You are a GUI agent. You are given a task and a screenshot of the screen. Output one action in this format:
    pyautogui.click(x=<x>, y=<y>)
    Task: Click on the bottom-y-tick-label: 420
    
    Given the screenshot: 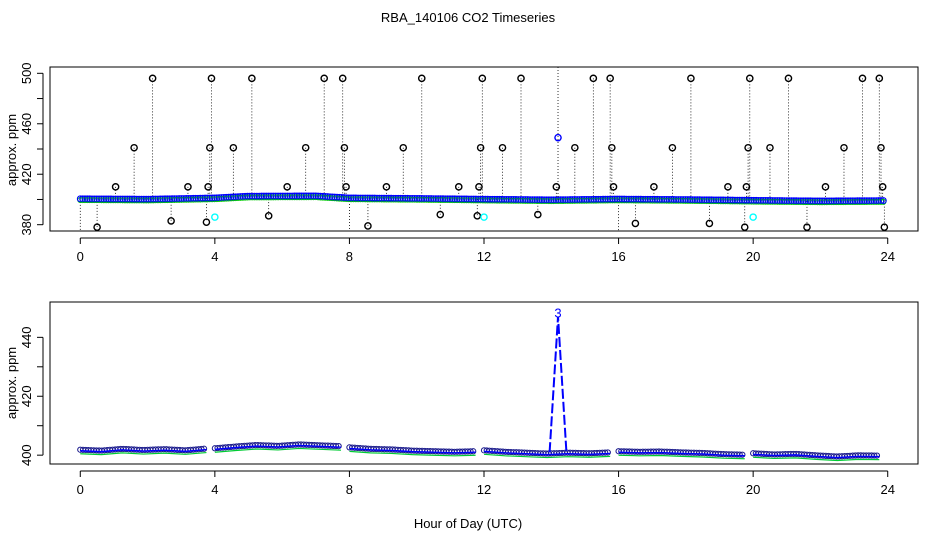 What is the action you would take?
    pyautogui.click(x=26, y=396)
    